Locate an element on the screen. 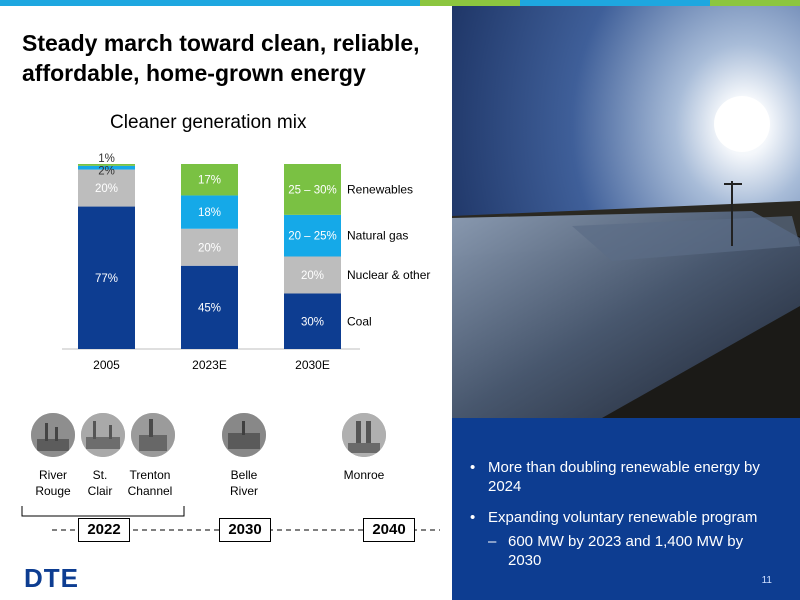 Image resolution: width=800 pixels, height=600 pixels. bar-label-coal-2023e: 45% is located at coordinates (209, 308).